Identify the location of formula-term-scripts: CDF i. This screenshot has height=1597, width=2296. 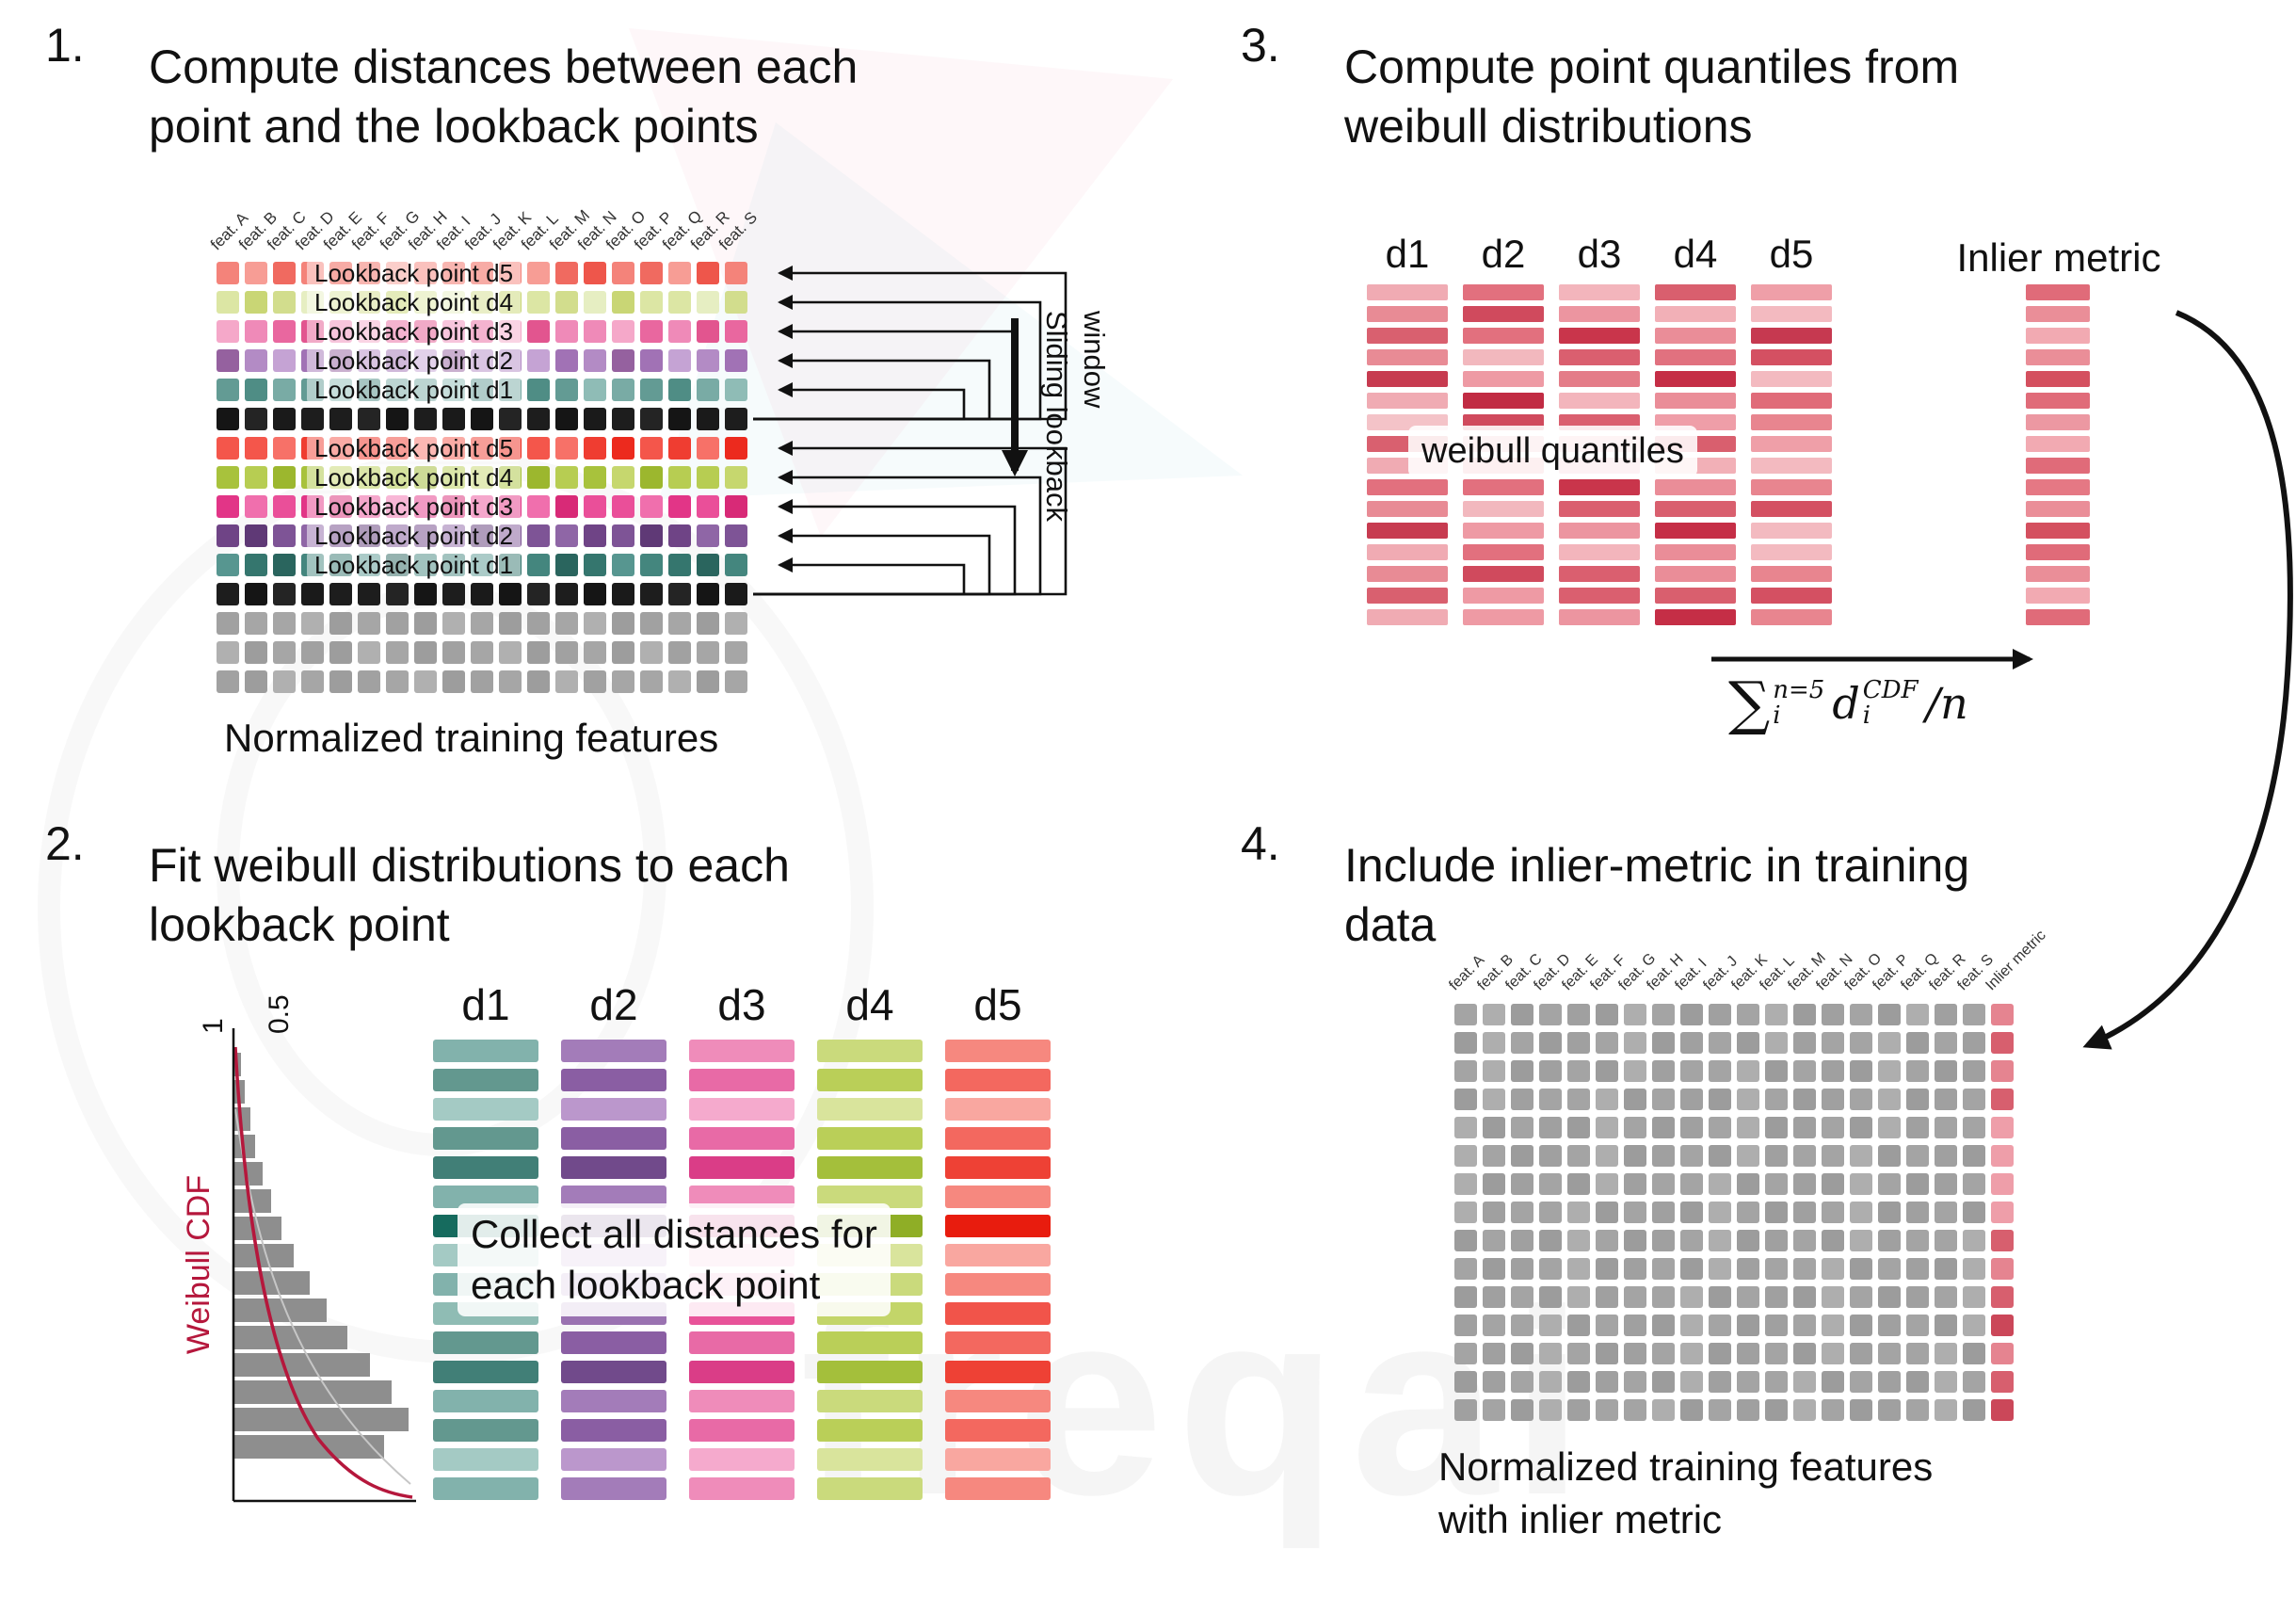
(1891, 703).